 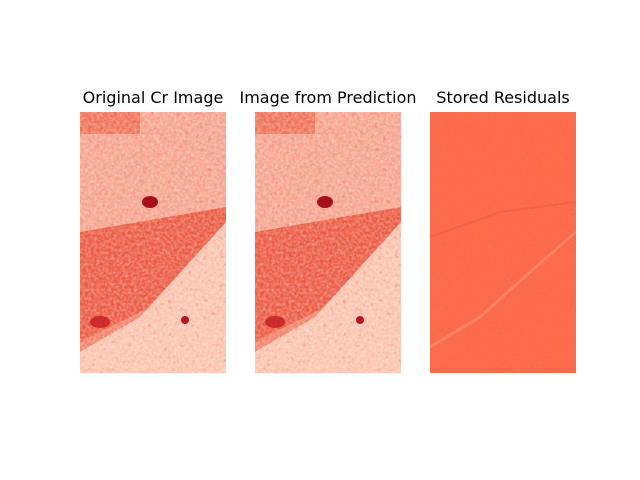 I want to click on panel-title-prediction: Image from Prediction, so click(x=328, y=97).